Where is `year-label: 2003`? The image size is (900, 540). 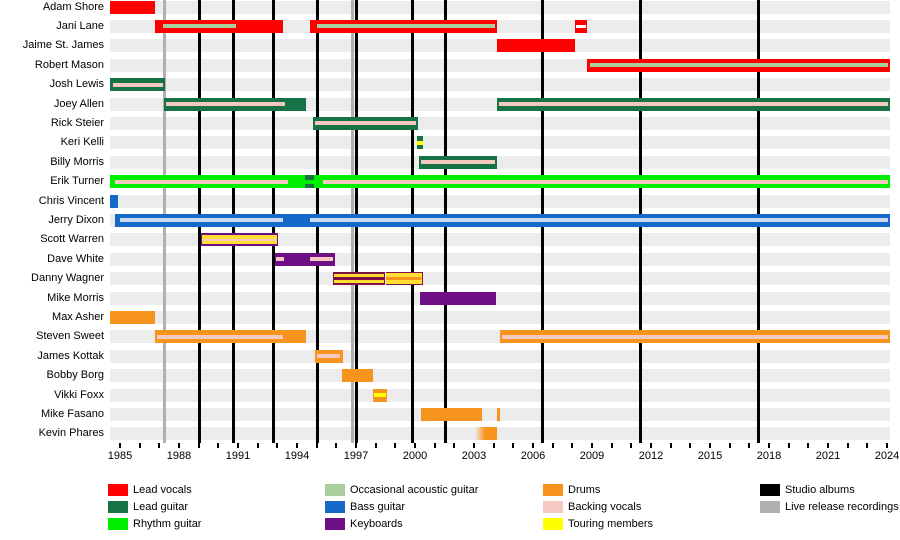 year-label: 2003 is located at coordinates (474, 456).